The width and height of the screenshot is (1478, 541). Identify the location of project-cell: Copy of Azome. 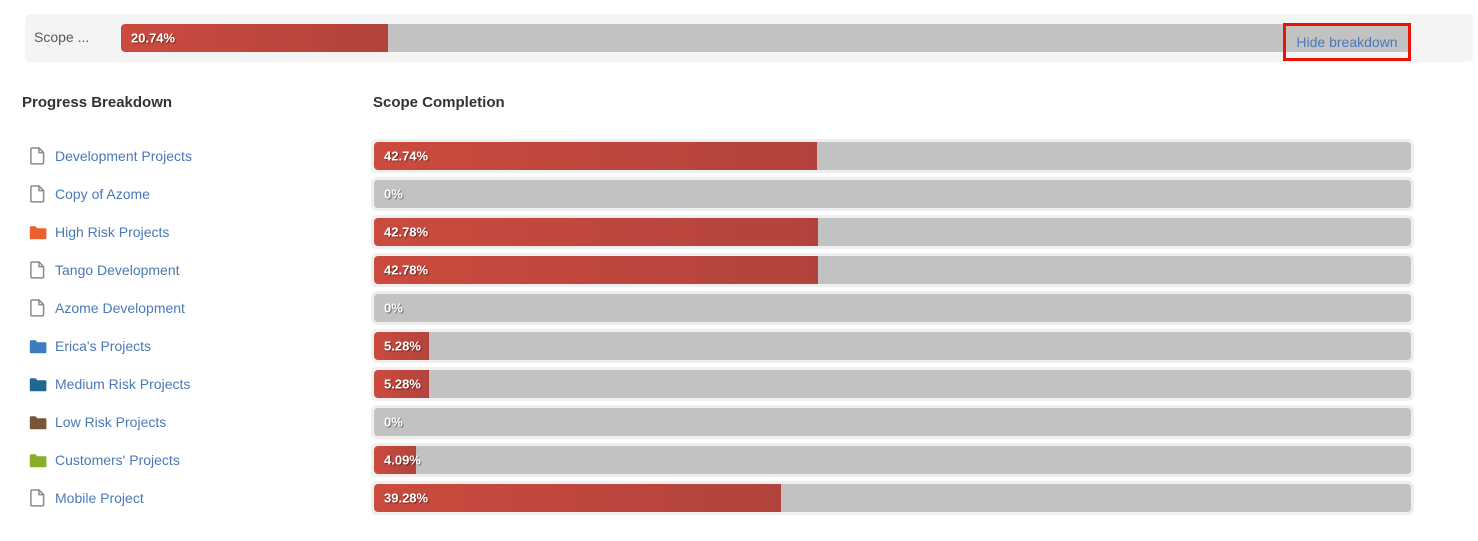
(196, 194).